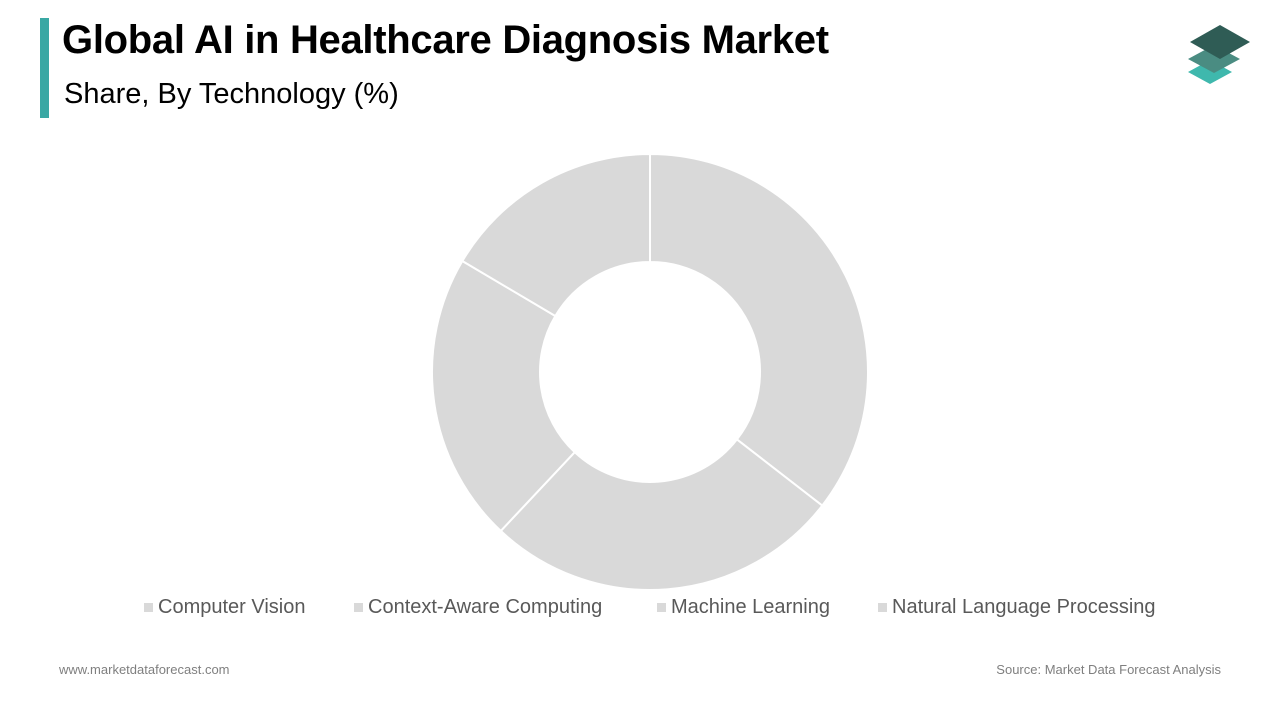  What do you see at coordinates (759, 330) in the screenshot?
I see `donut-slice-computer-vision` at bounding box center [759, 330].